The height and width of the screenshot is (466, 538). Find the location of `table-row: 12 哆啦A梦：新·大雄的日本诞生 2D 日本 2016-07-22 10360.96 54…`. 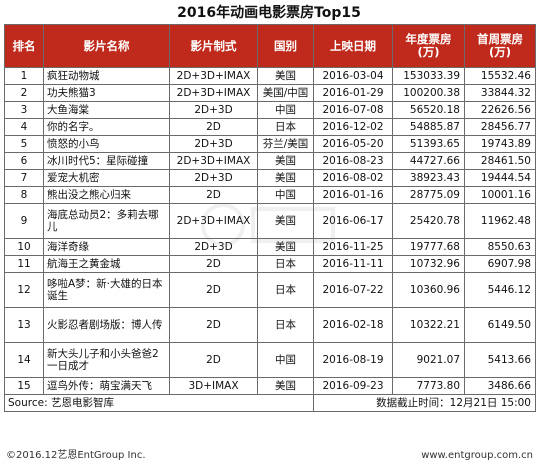

table-row: 12 哆啦A梦：新·大雄的日本诞生 2D 日本 2016-07-22 10360.96 54… is located at coordinates (270, 290).